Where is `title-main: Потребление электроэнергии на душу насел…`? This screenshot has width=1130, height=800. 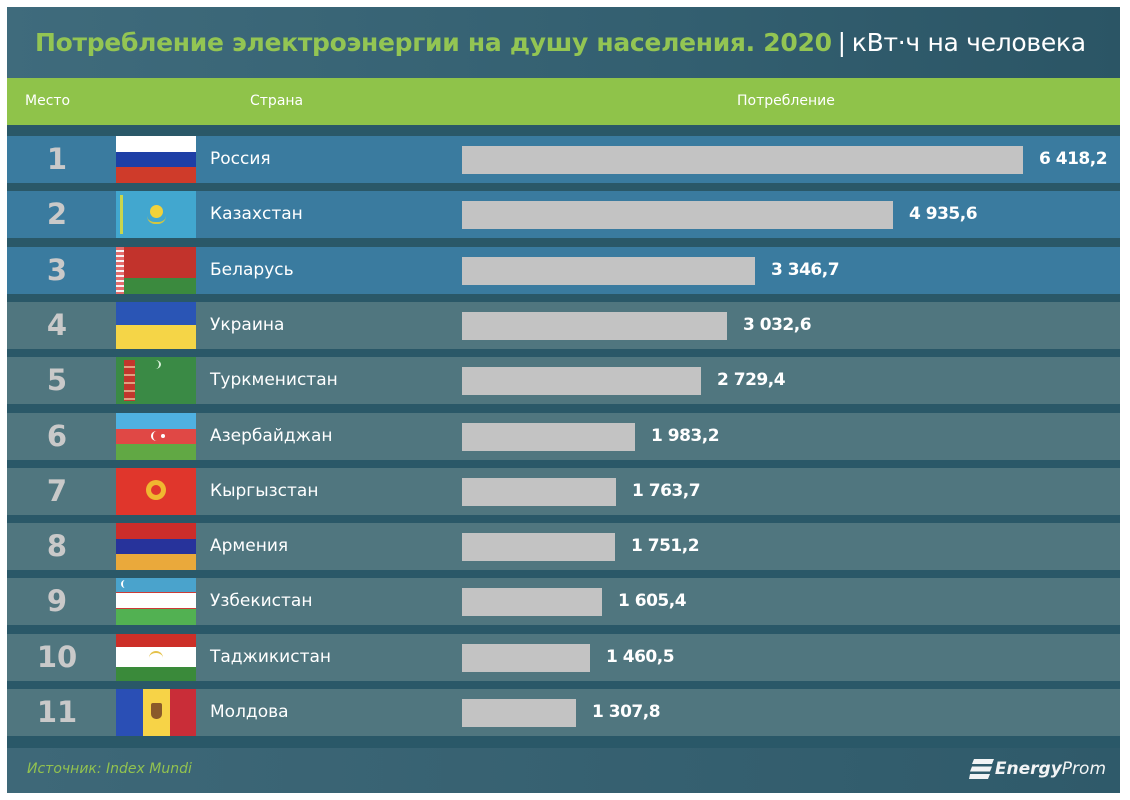
title-main: Потребление электроэнергии на душу насел… is located at coordinates (433, 42).